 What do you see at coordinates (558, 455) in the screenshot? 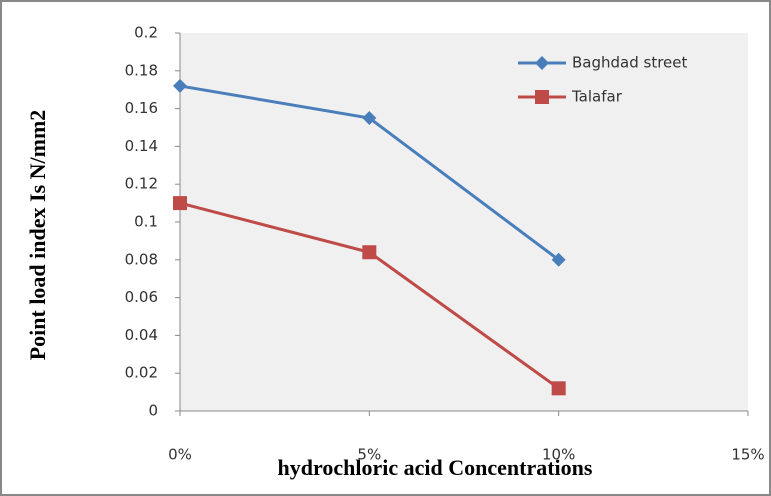
I see `x-tick-label: 10%` at bounding box center [558, 455].